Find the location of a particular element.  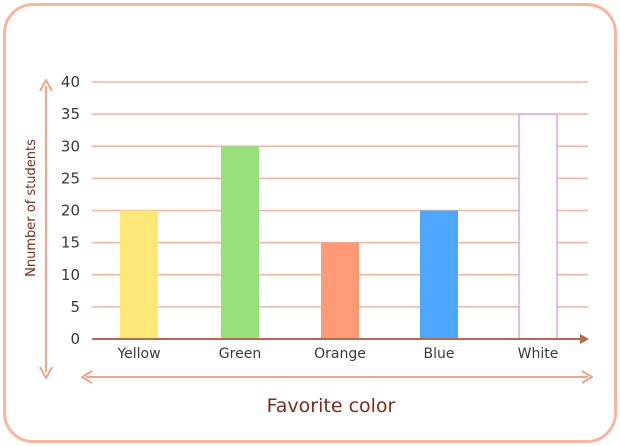

y-axis-label: Nnumber of students is located at coordinates (31, 208).